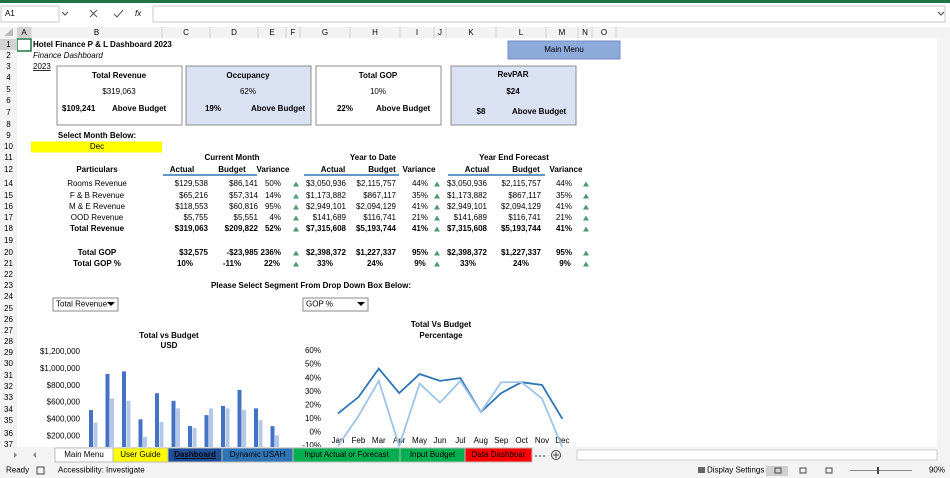 This screenshot has height=478, width=950. I want to click on row-header: 16, so click(8, 206).